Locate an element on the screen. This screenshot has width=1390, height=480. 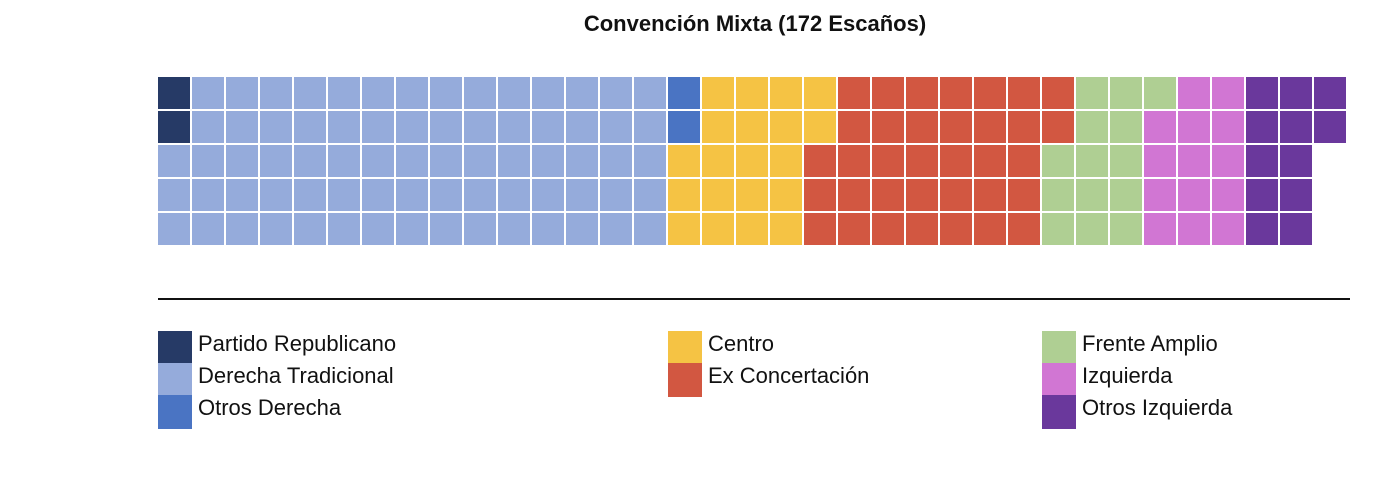
chart-title: Convención Mixta (172 Escaños) is located at coordinates (755, 23).